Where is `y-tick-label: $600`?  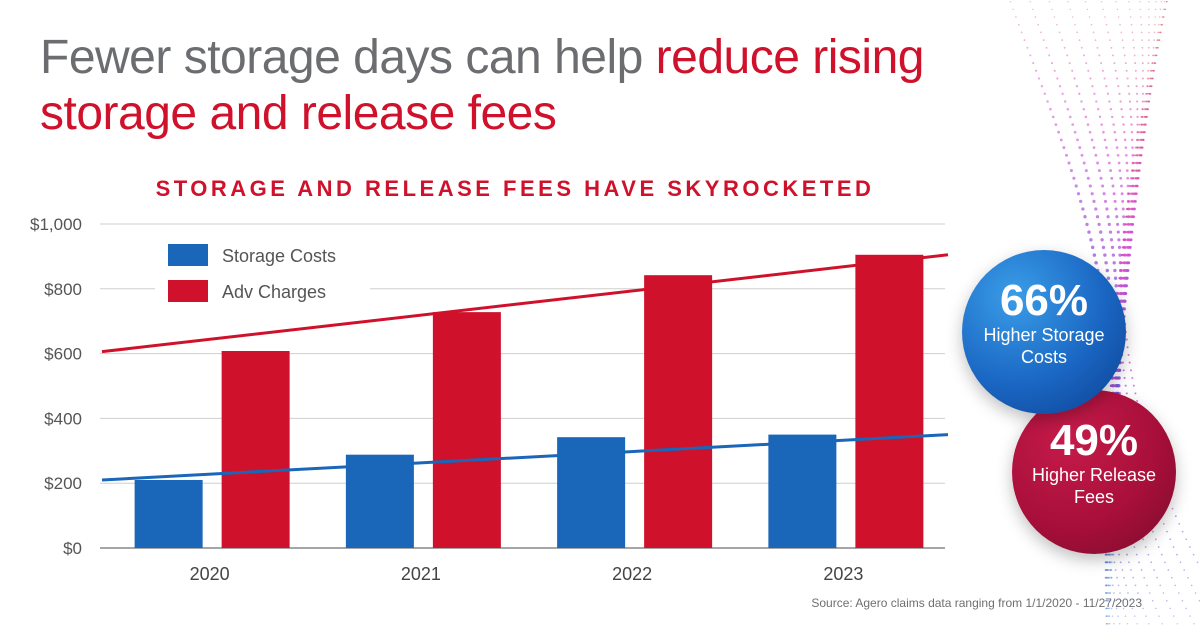 y-tick-label: $600 is located at coordinates (63, 354).